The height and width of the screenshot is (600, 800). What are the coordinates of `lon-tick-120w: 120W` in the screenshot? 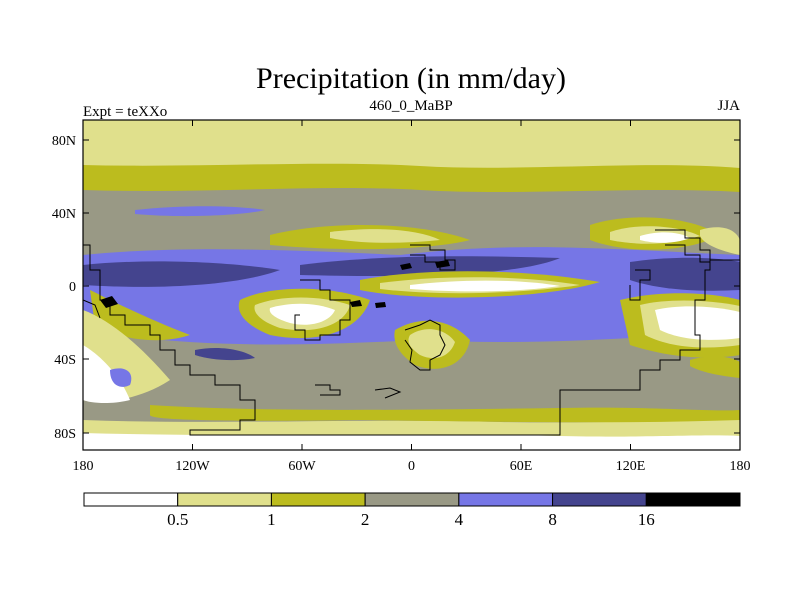 It's located at (192, 466).